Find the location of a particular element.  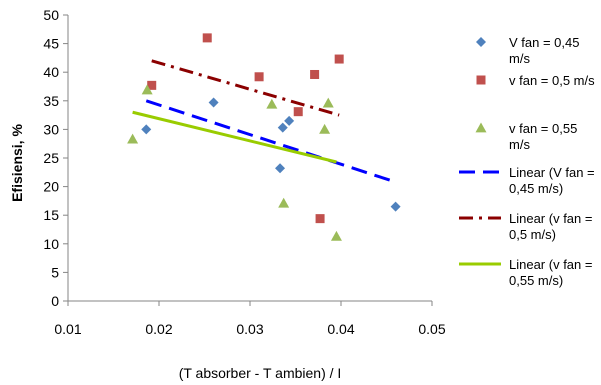

trendlines is located at coordinates (264, 121).